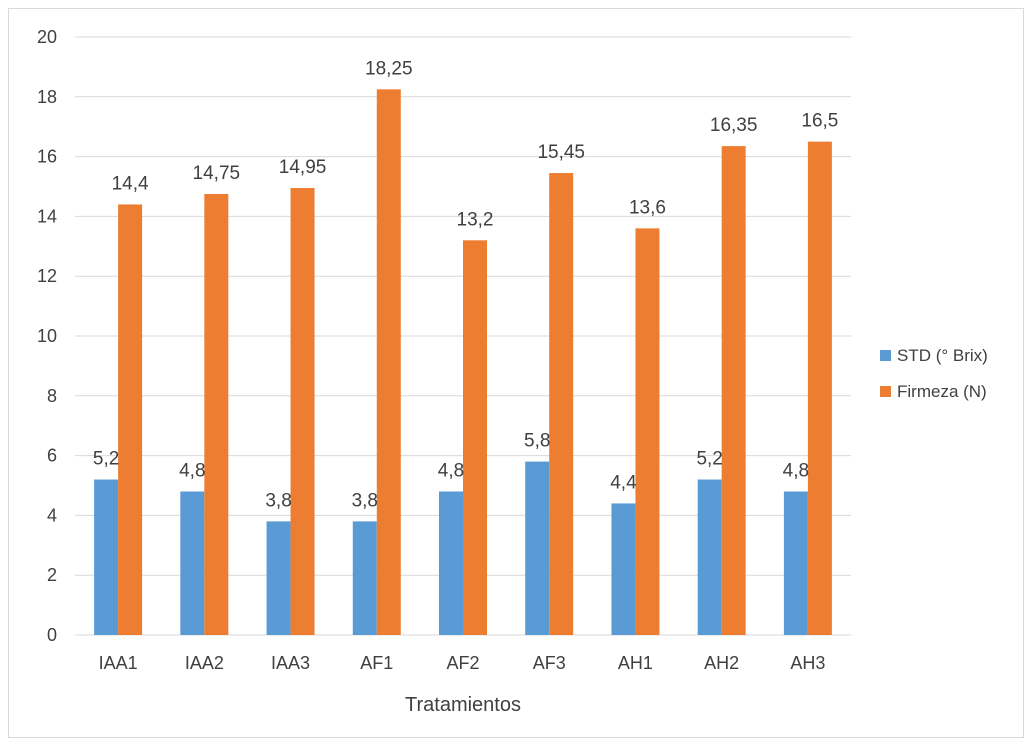 This screenshot has height=748, width=1034. I want to click on data-label: 18,25, so click(389, 68).